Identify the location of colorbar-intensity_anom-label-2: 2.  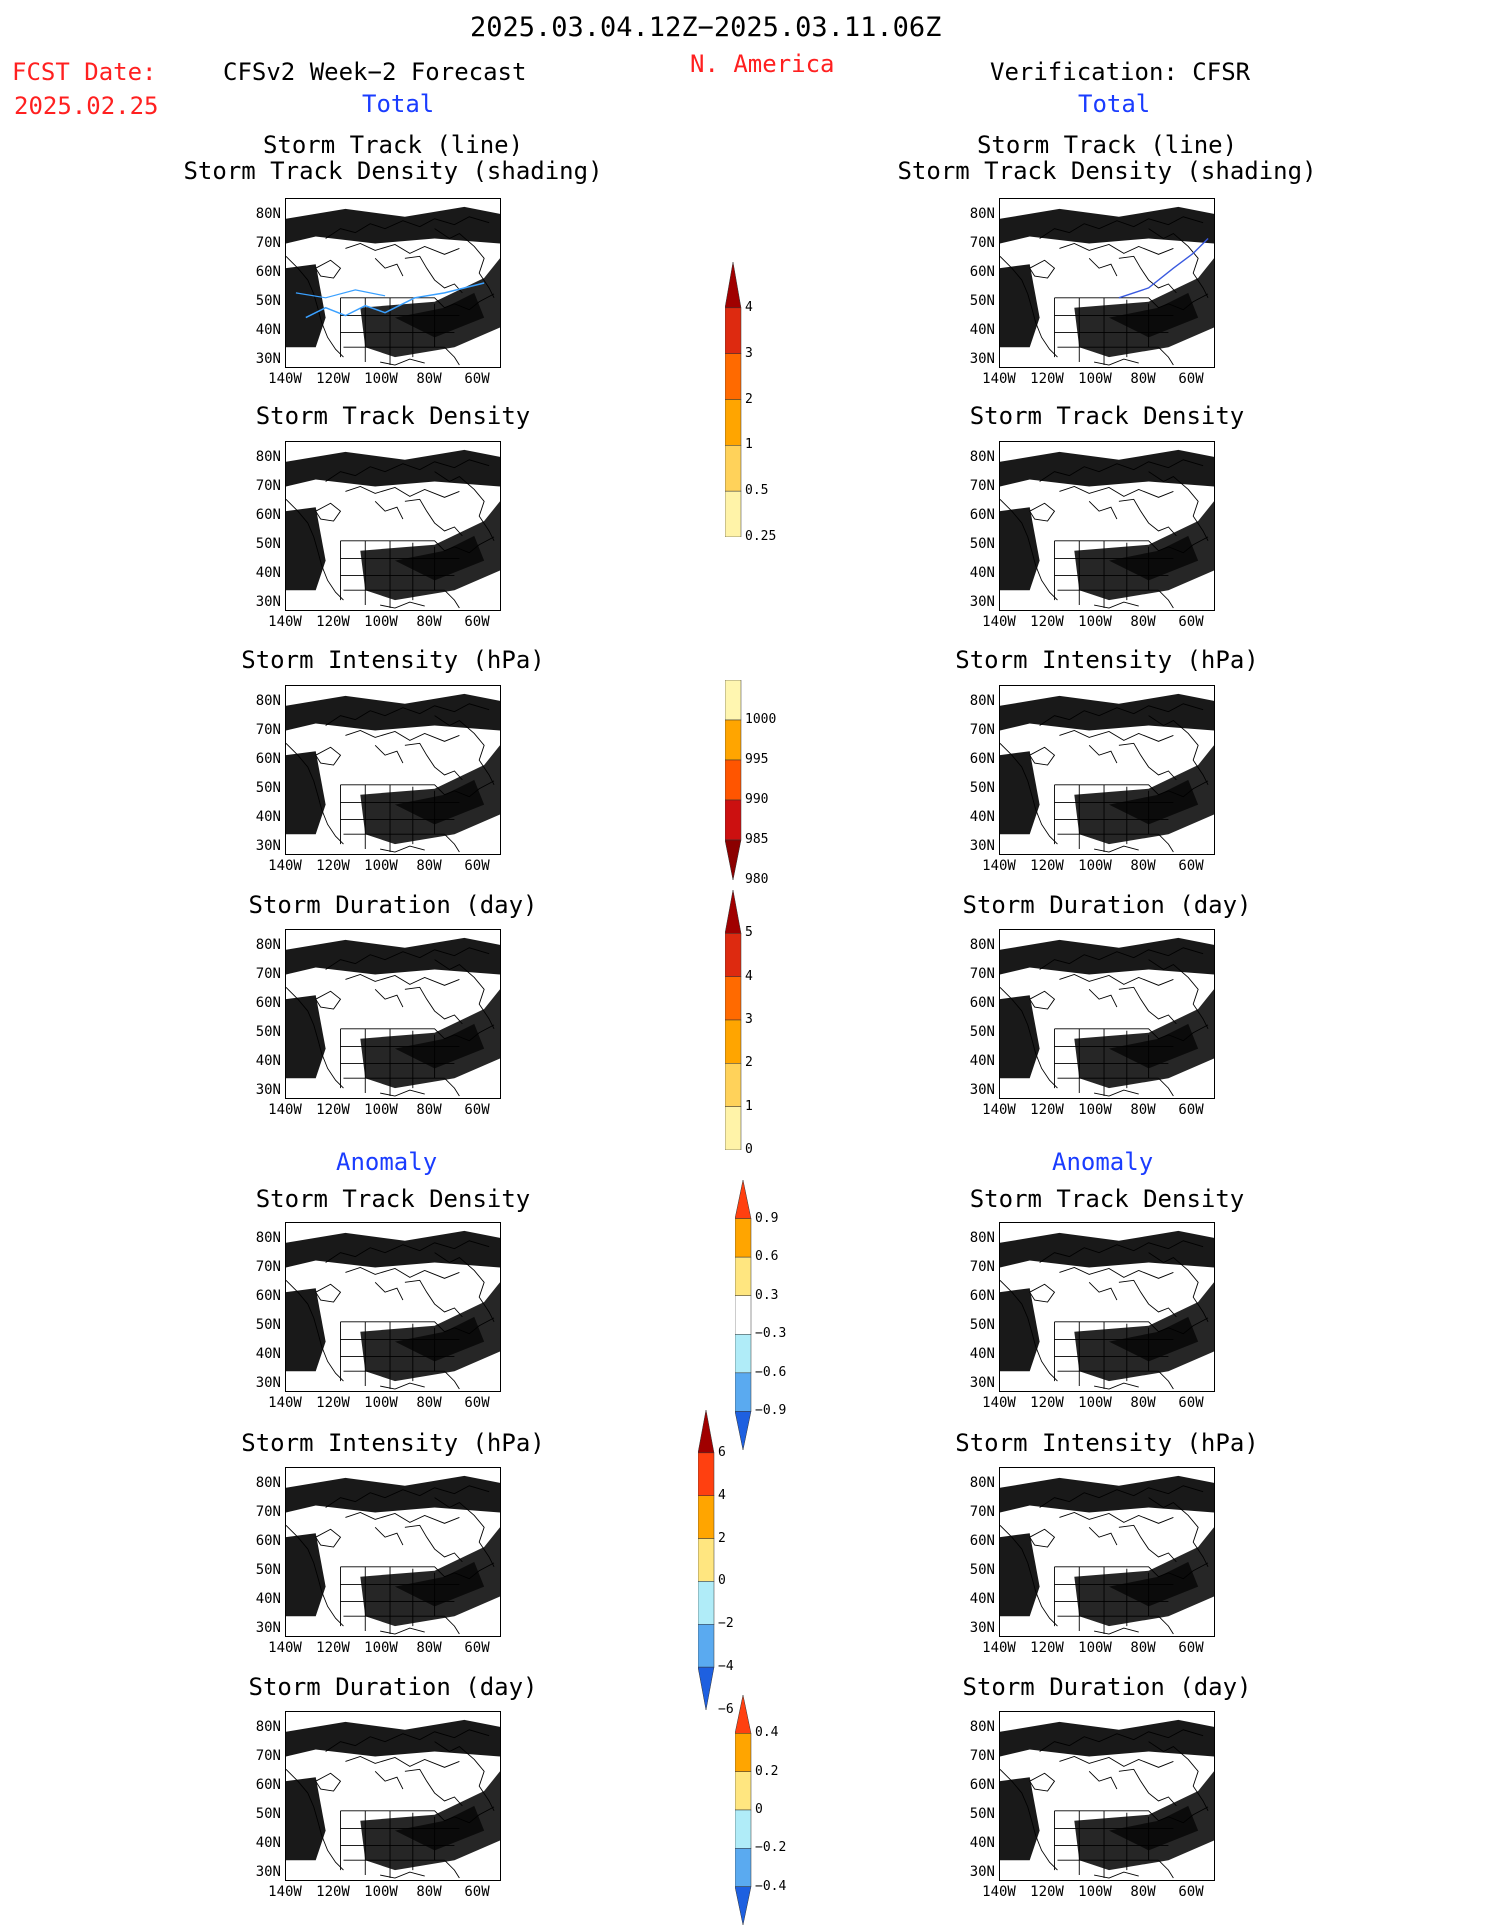
(722, 1538).